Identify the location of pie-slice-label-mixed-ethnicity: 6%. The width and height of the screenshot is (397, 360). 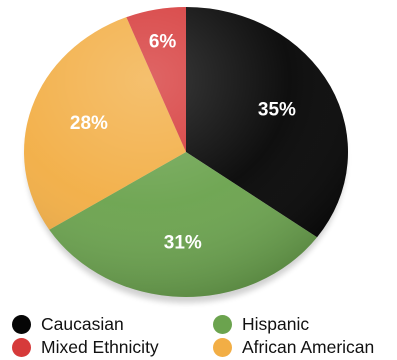
(163, 41).